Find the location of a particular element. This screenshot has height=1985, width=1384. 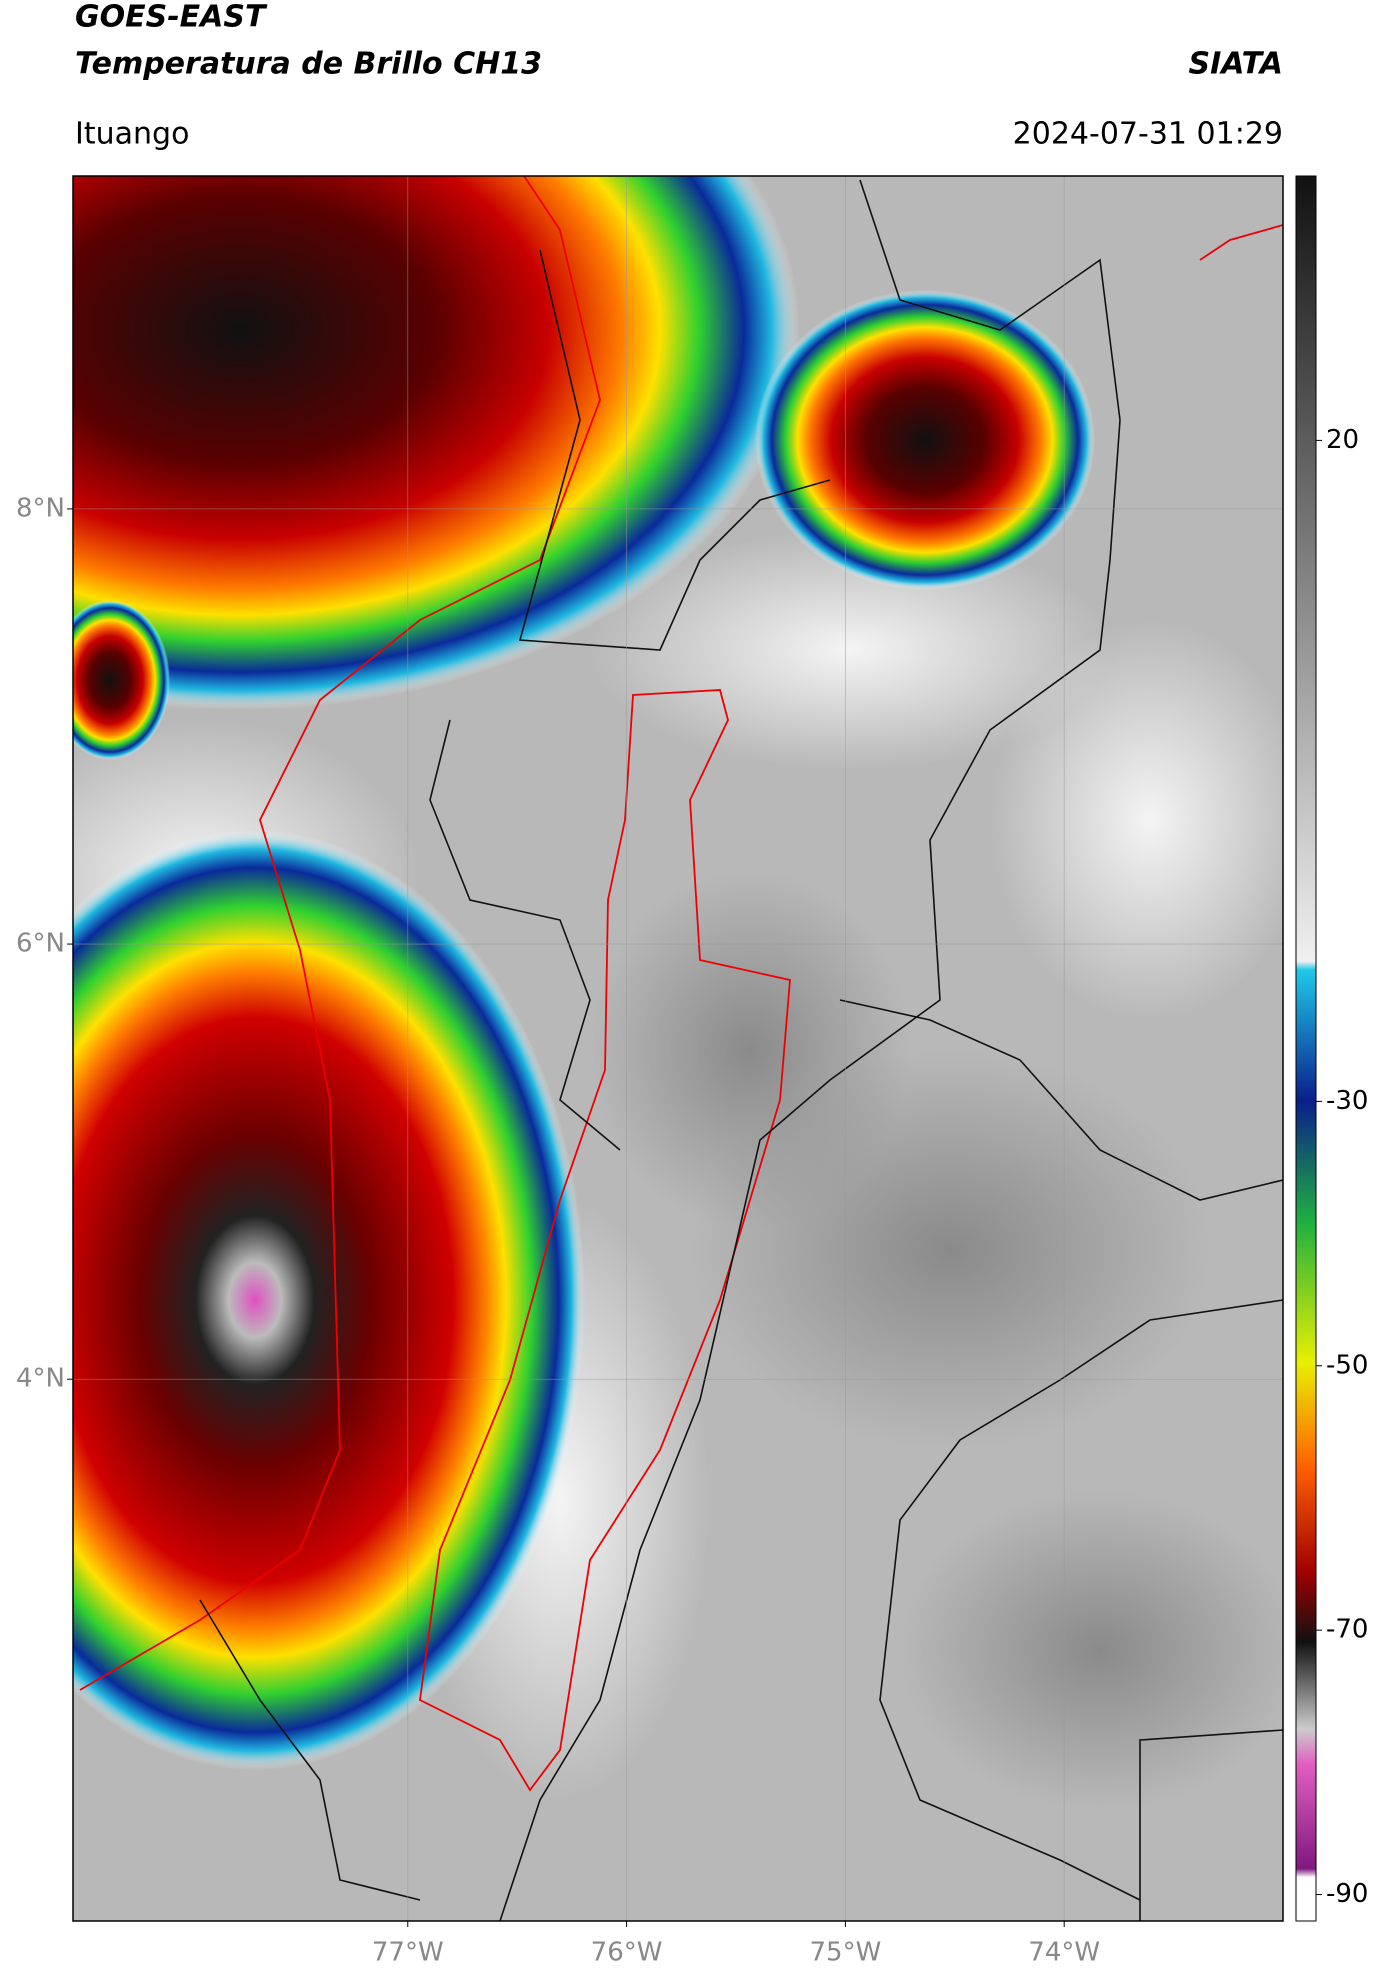

y-tick-label: 6°N is located at coordinates (40, 944).